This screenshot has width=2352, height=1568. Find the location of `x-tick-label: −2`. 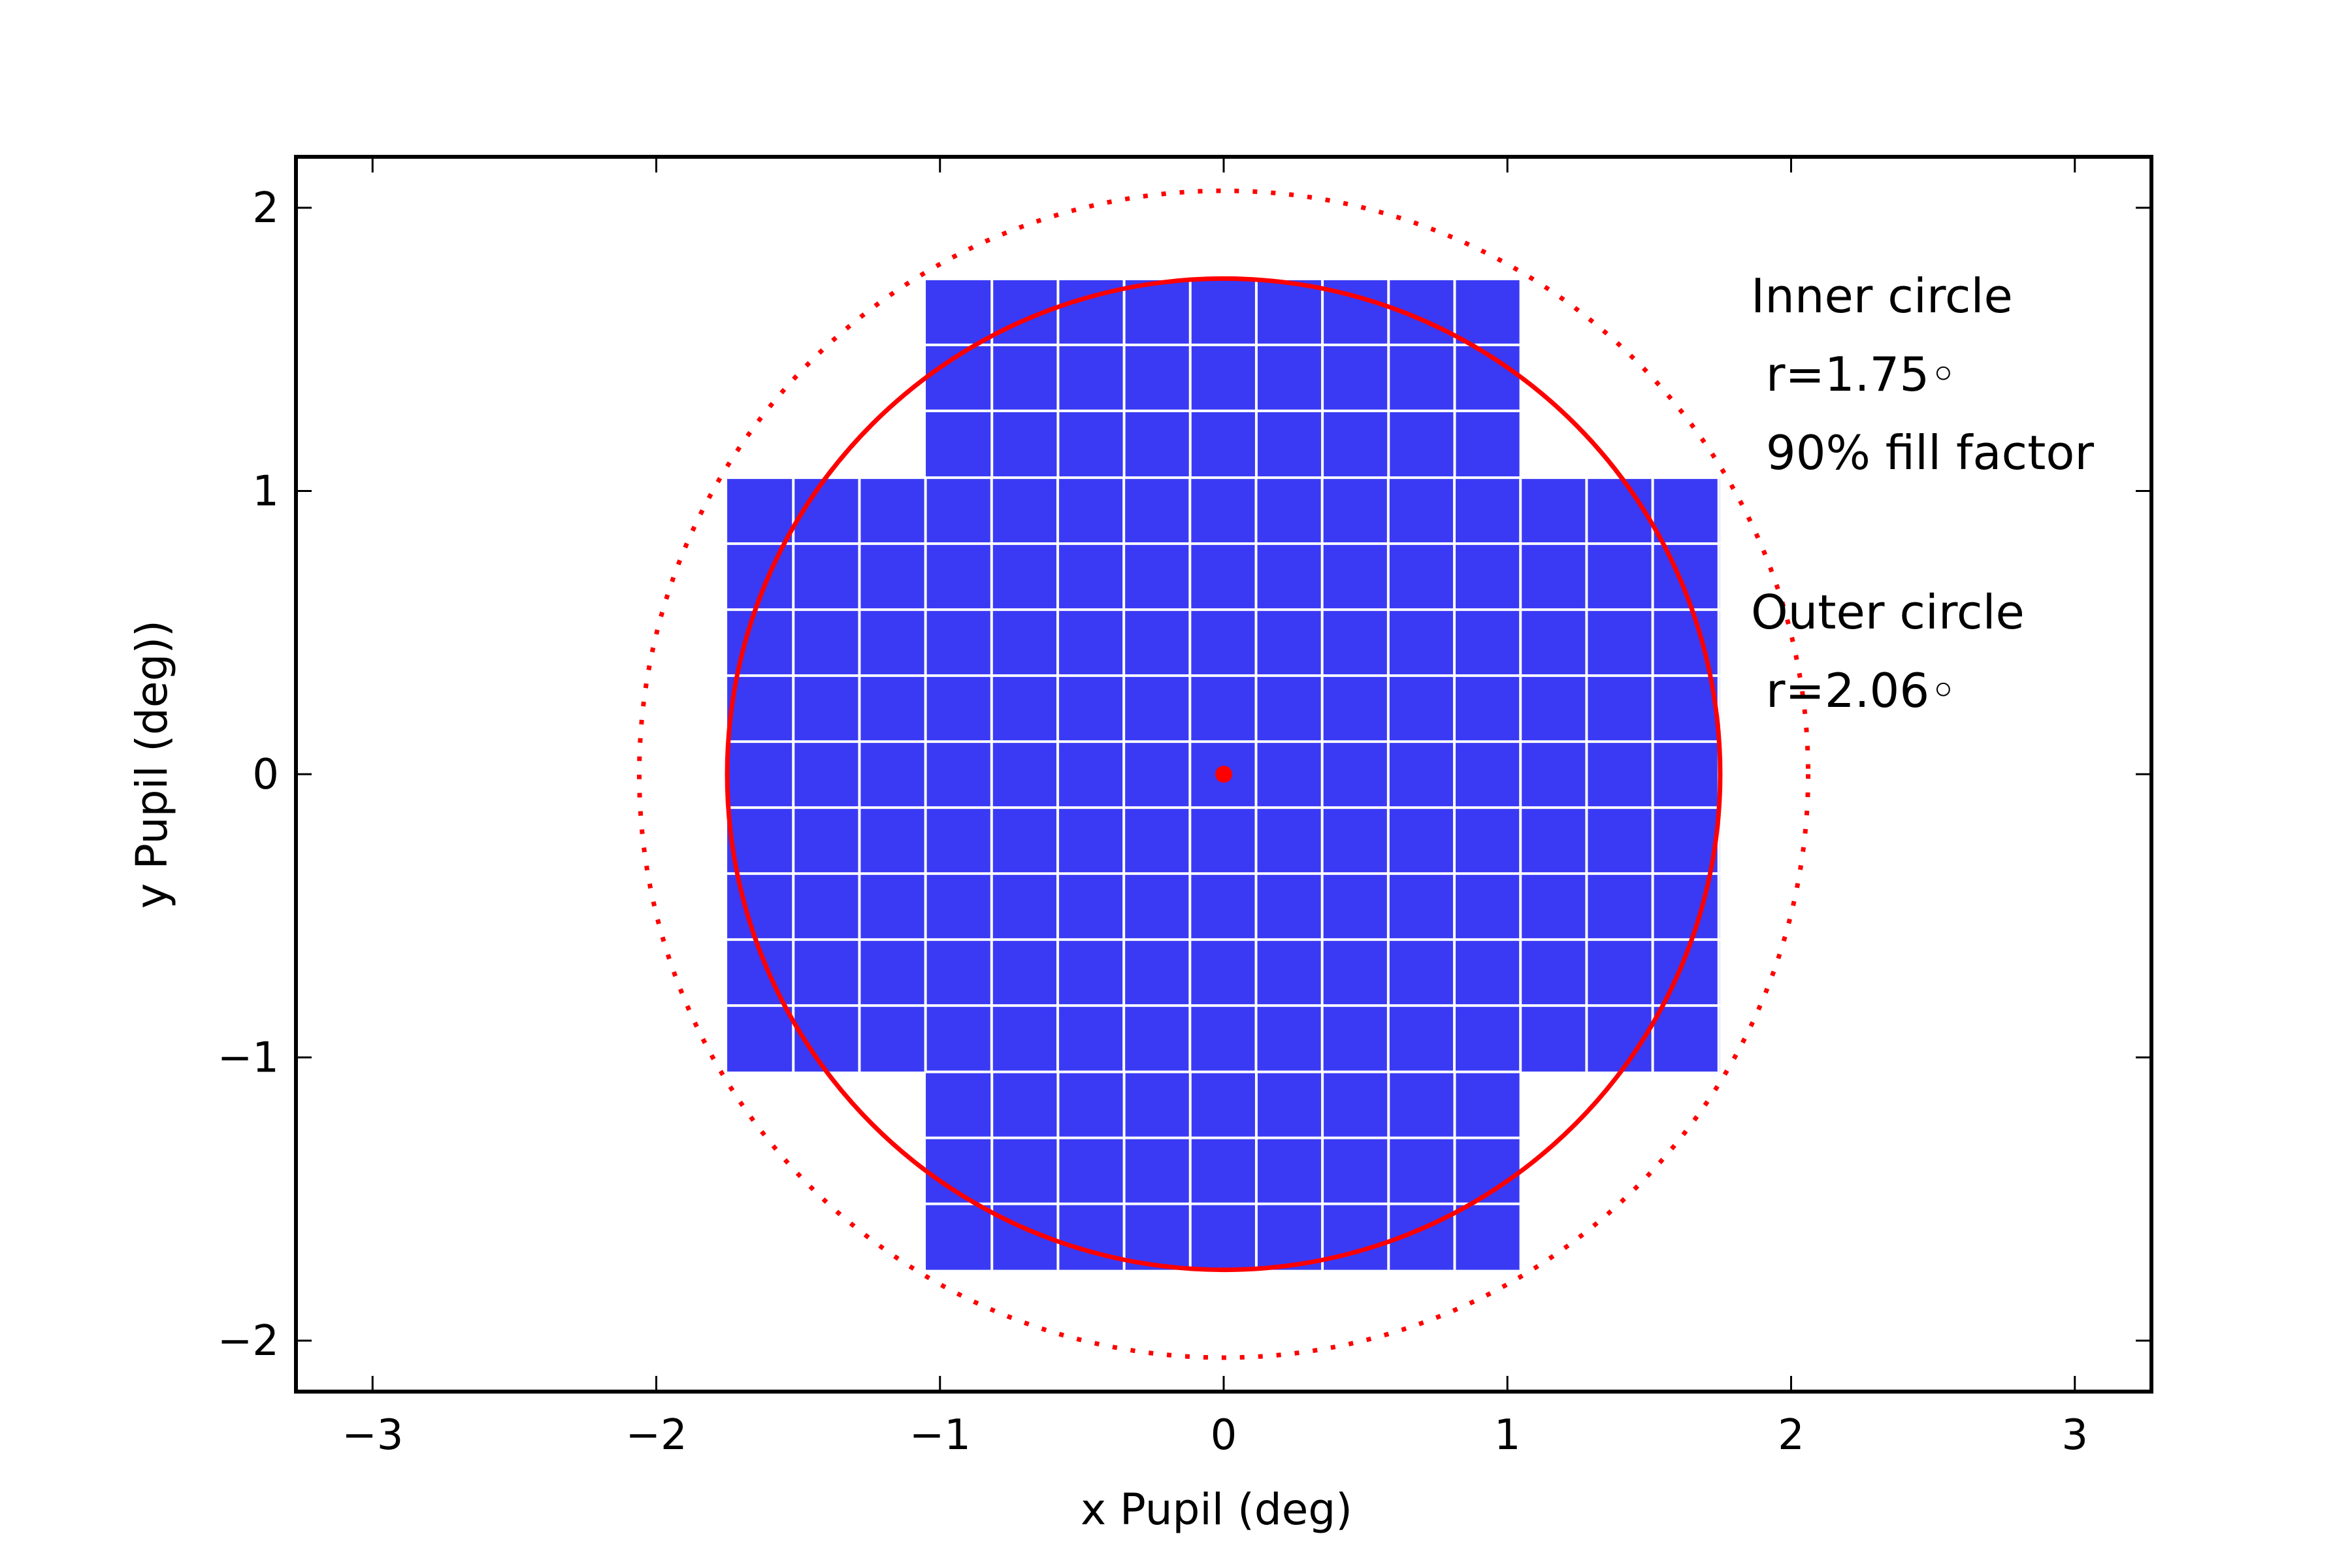

x-tick-label: −2 is located at coordinates (656, 1435).